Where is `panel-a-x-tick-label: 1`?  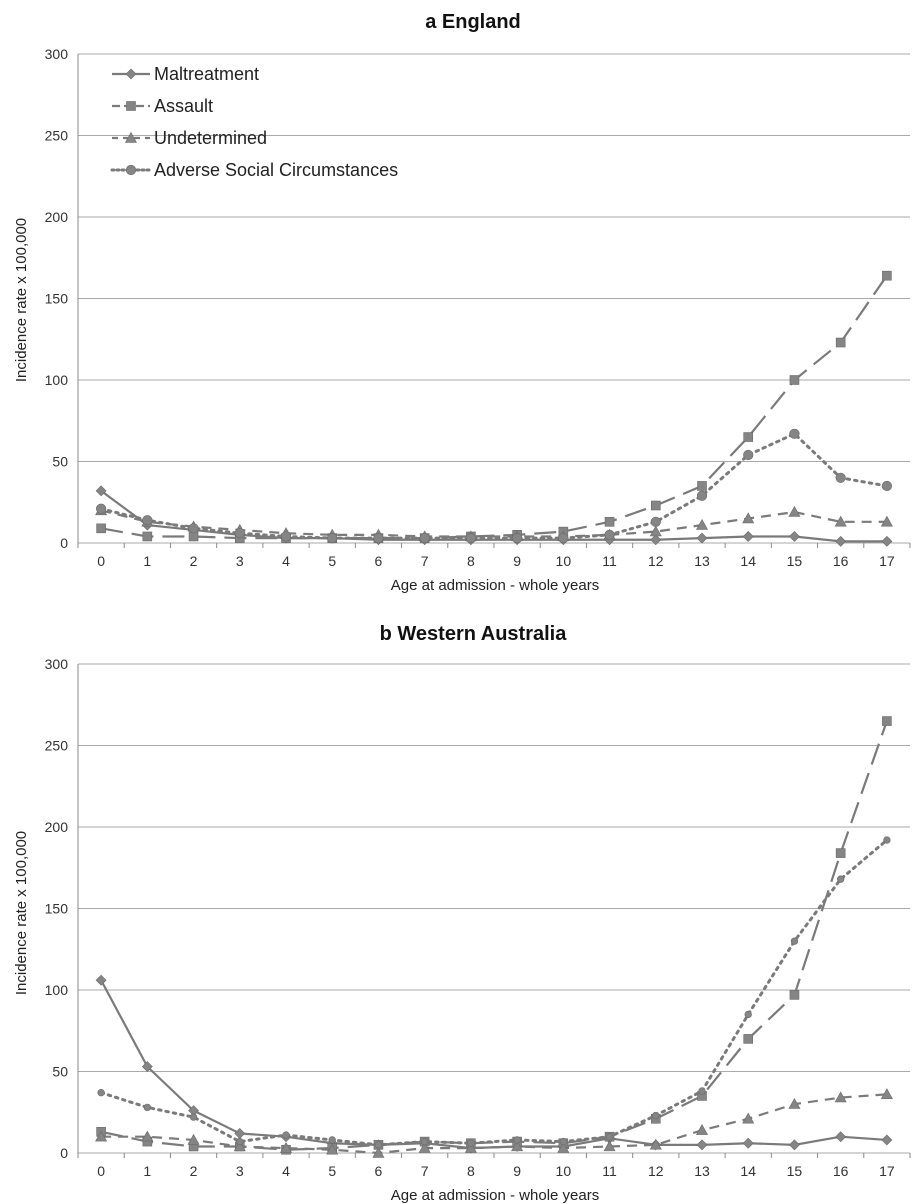
panel-a-x-tick-label: 1 is located at coordinates (147, 561).